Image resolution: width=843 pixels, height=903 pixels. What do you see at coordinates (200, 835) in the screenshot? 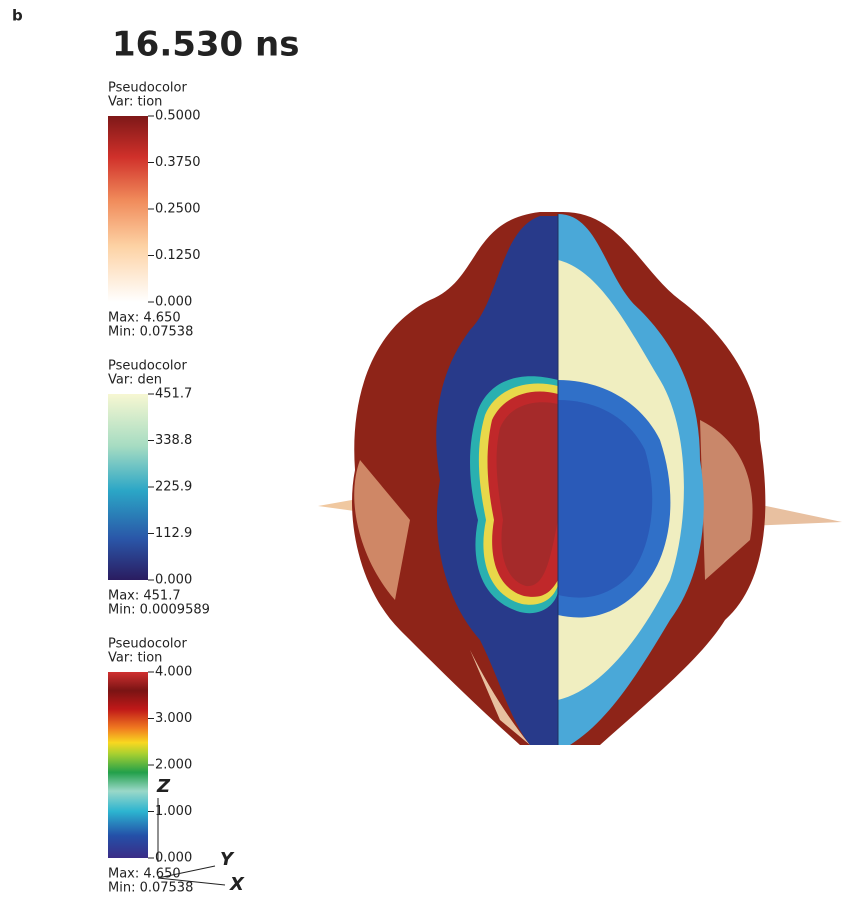
I see `axis-triad: Z Y X` at bounding box center [200, 835].